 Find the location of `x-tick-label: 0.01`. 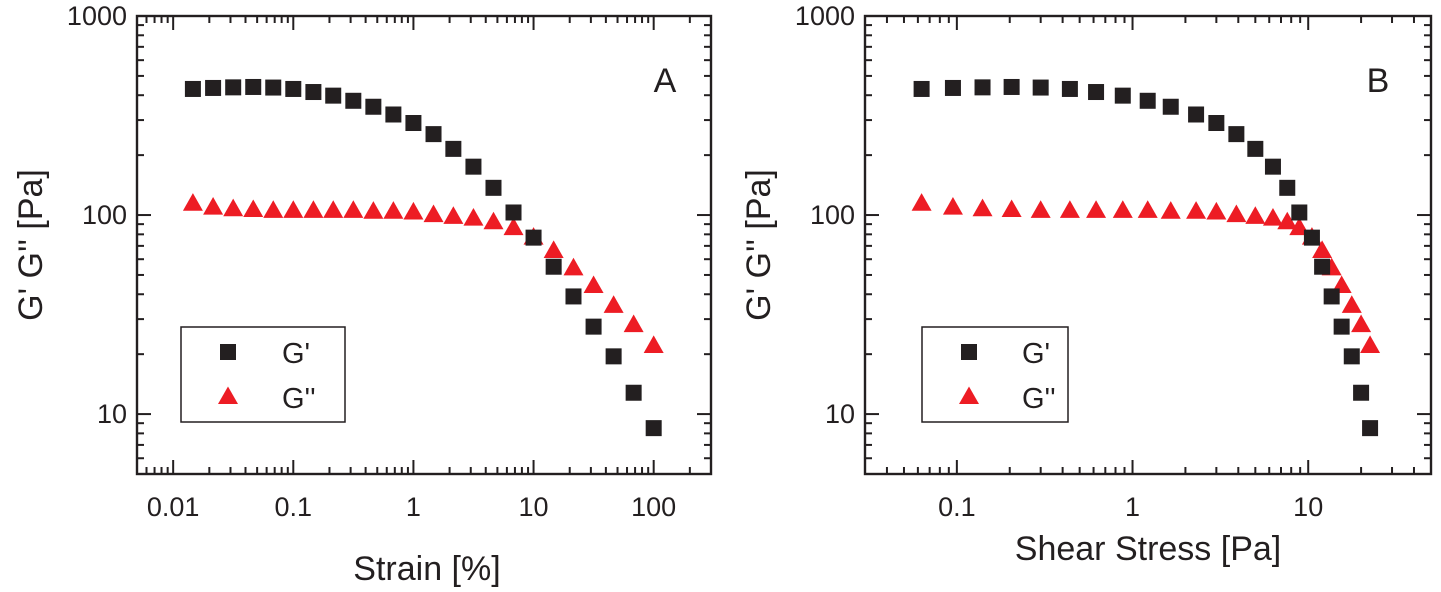

x-tick-label: 0.01 is located at coordinates (173, 507).